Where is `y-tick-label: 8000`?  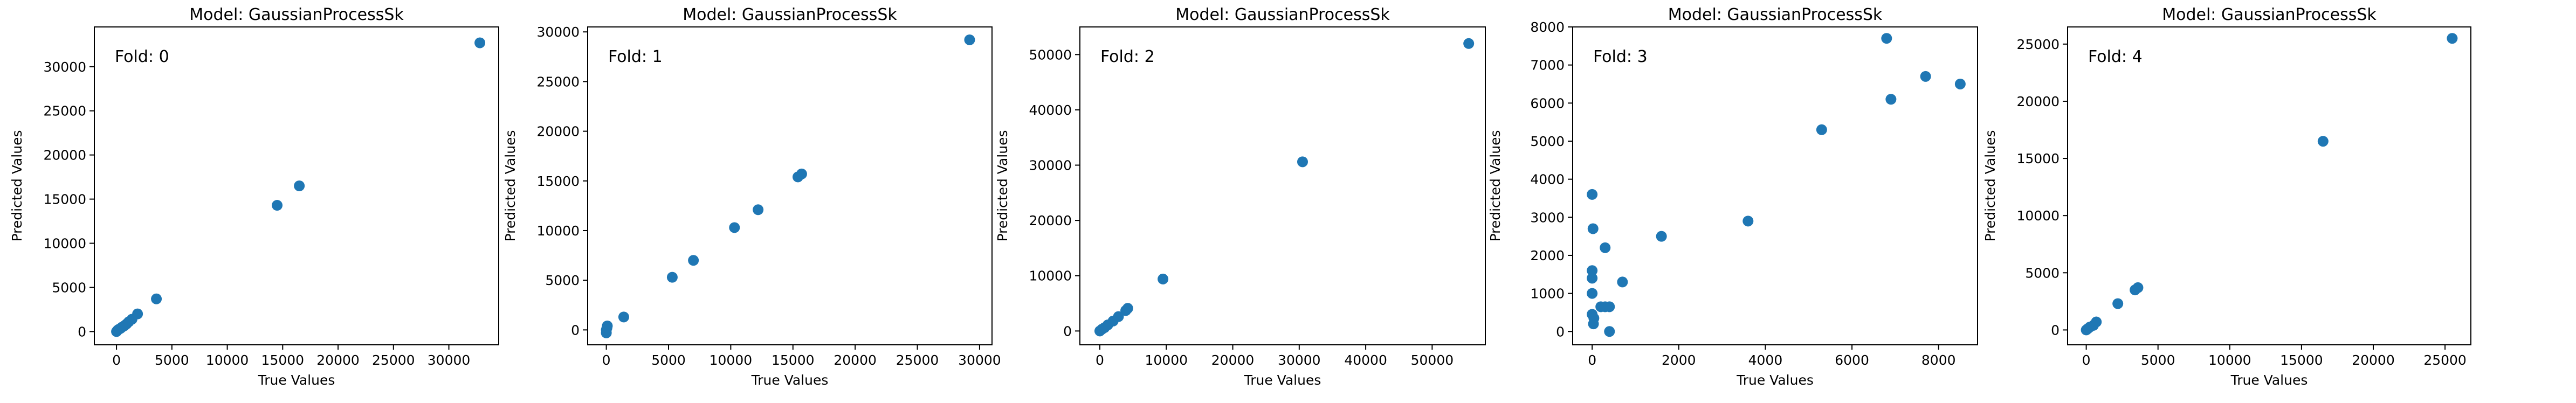
y-tick-label: 8000 is located at coordinates (1547, 27).